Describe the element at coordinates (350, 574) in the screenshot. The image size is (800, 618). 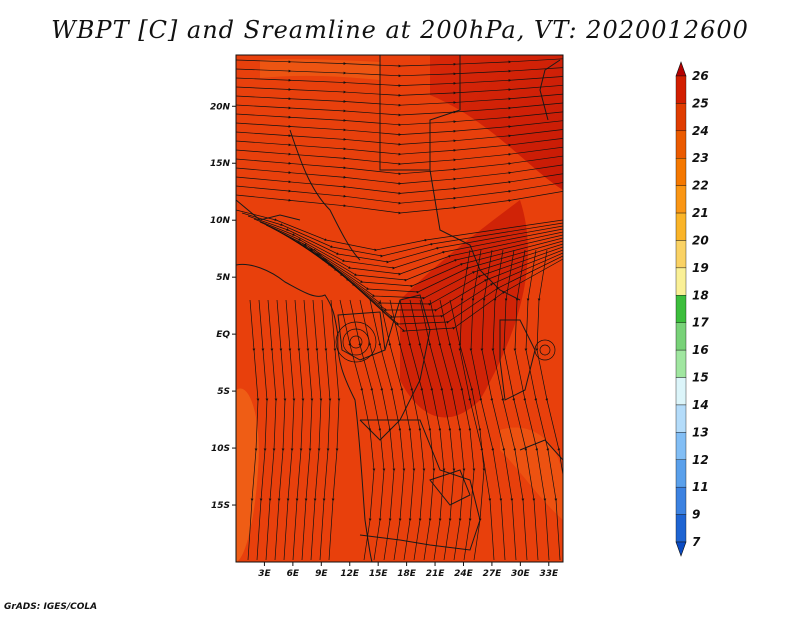
I see `lon-tick-label: 12E` at that location.